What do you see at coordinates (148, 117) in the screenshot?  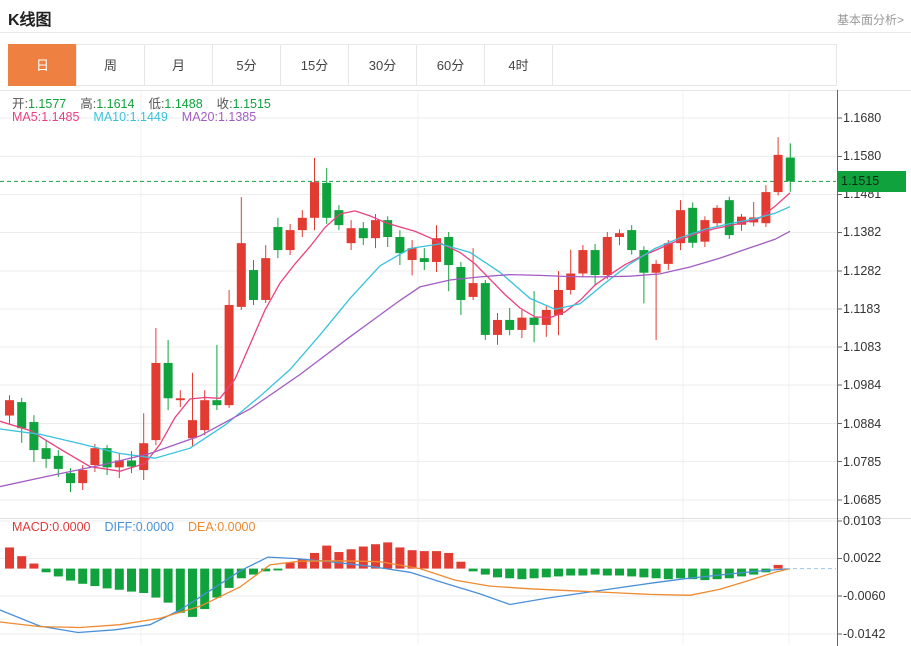 I see `series-value: 1.1449` at bounding box center [148, 117].